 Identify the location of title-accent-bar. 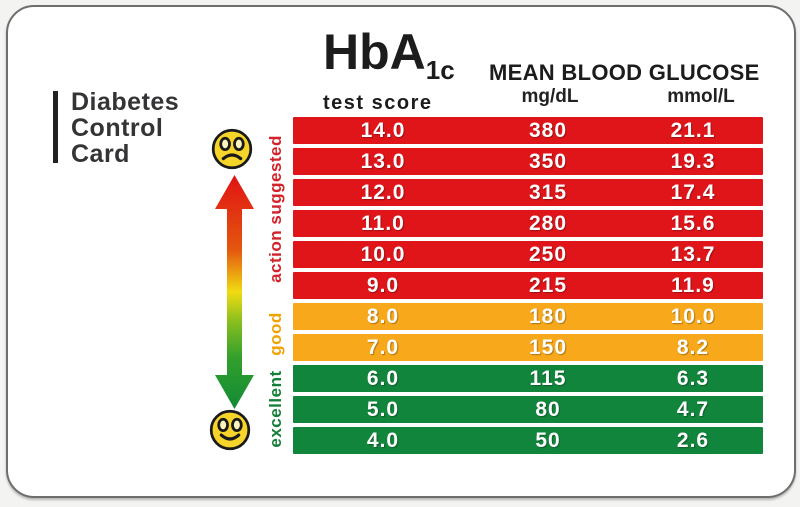
(55, 127).